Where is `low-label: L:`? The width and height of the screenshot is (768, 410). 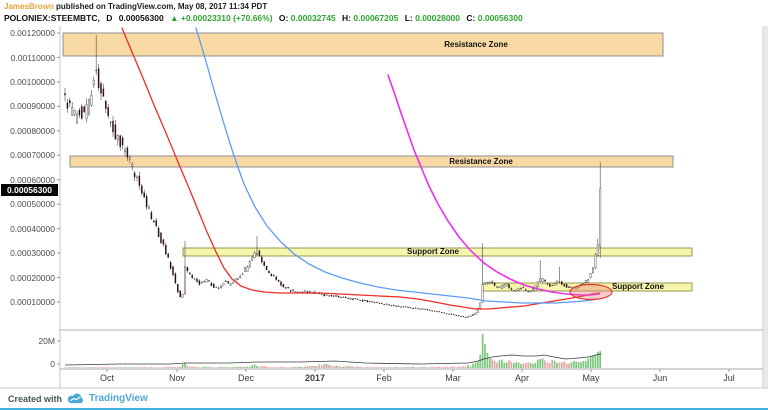
low-label: L: is located at coordinates (408, 18).